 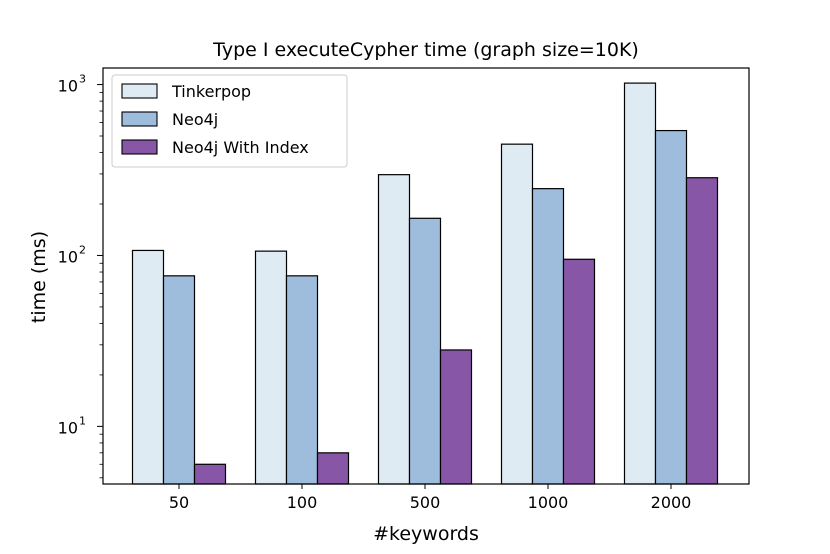 What do you see at coordinates (640, 283) in the screenshot?
I see `bar-tinkerpop-2000` at bounding box center [640, 283].